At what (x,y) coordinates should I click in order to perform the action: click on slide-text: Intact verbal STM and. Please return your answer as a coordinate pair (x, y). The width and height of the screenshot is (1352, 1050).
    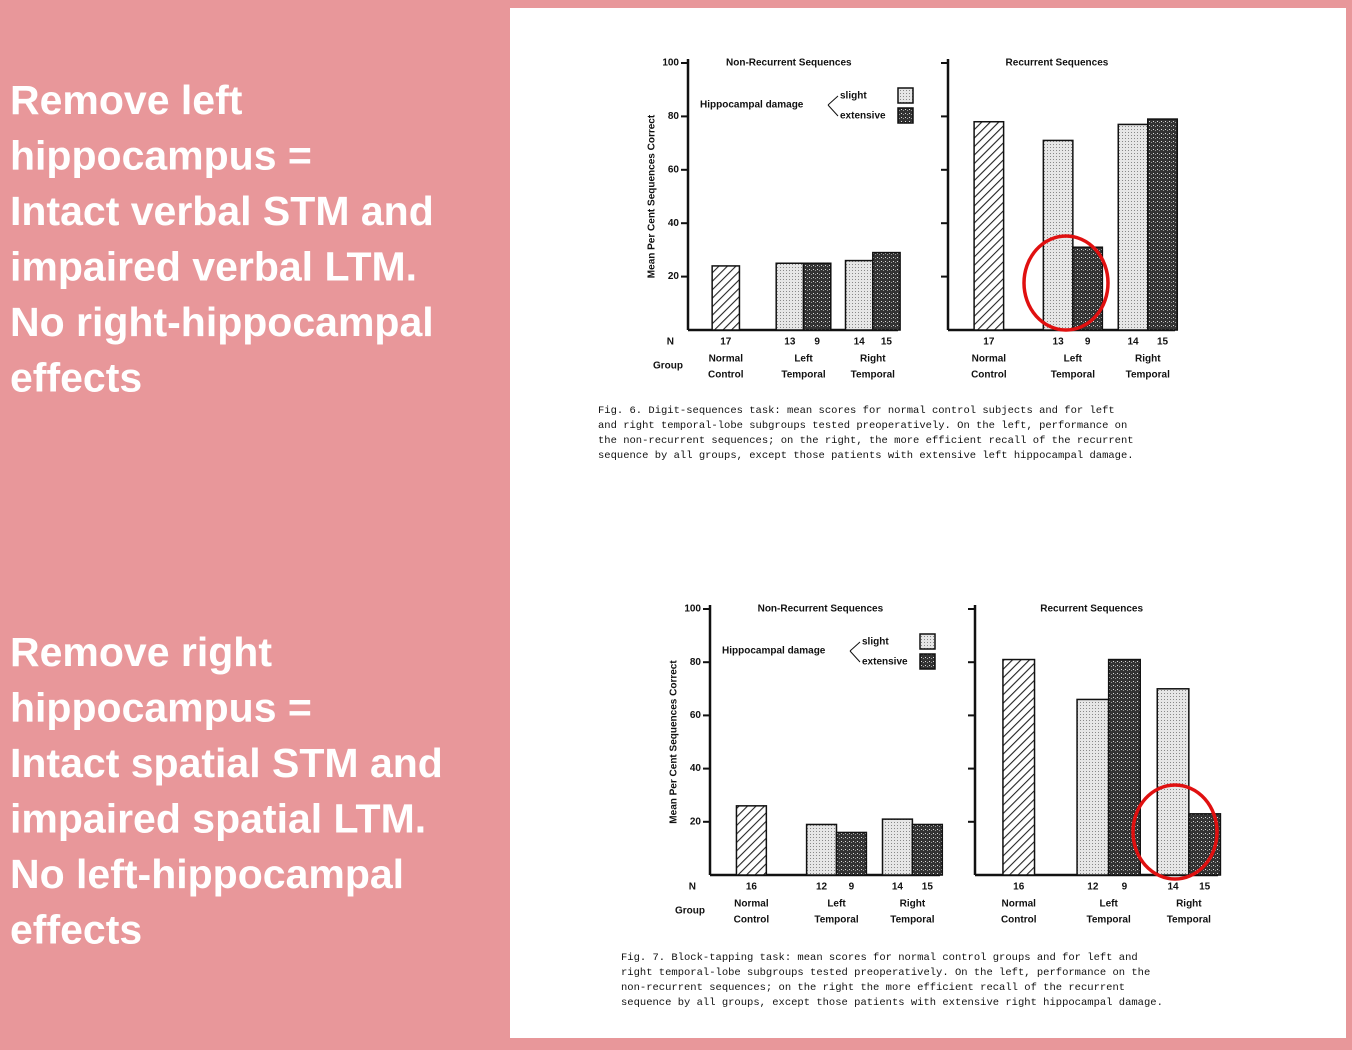
    Looking at the image, I should click on (222, 211).